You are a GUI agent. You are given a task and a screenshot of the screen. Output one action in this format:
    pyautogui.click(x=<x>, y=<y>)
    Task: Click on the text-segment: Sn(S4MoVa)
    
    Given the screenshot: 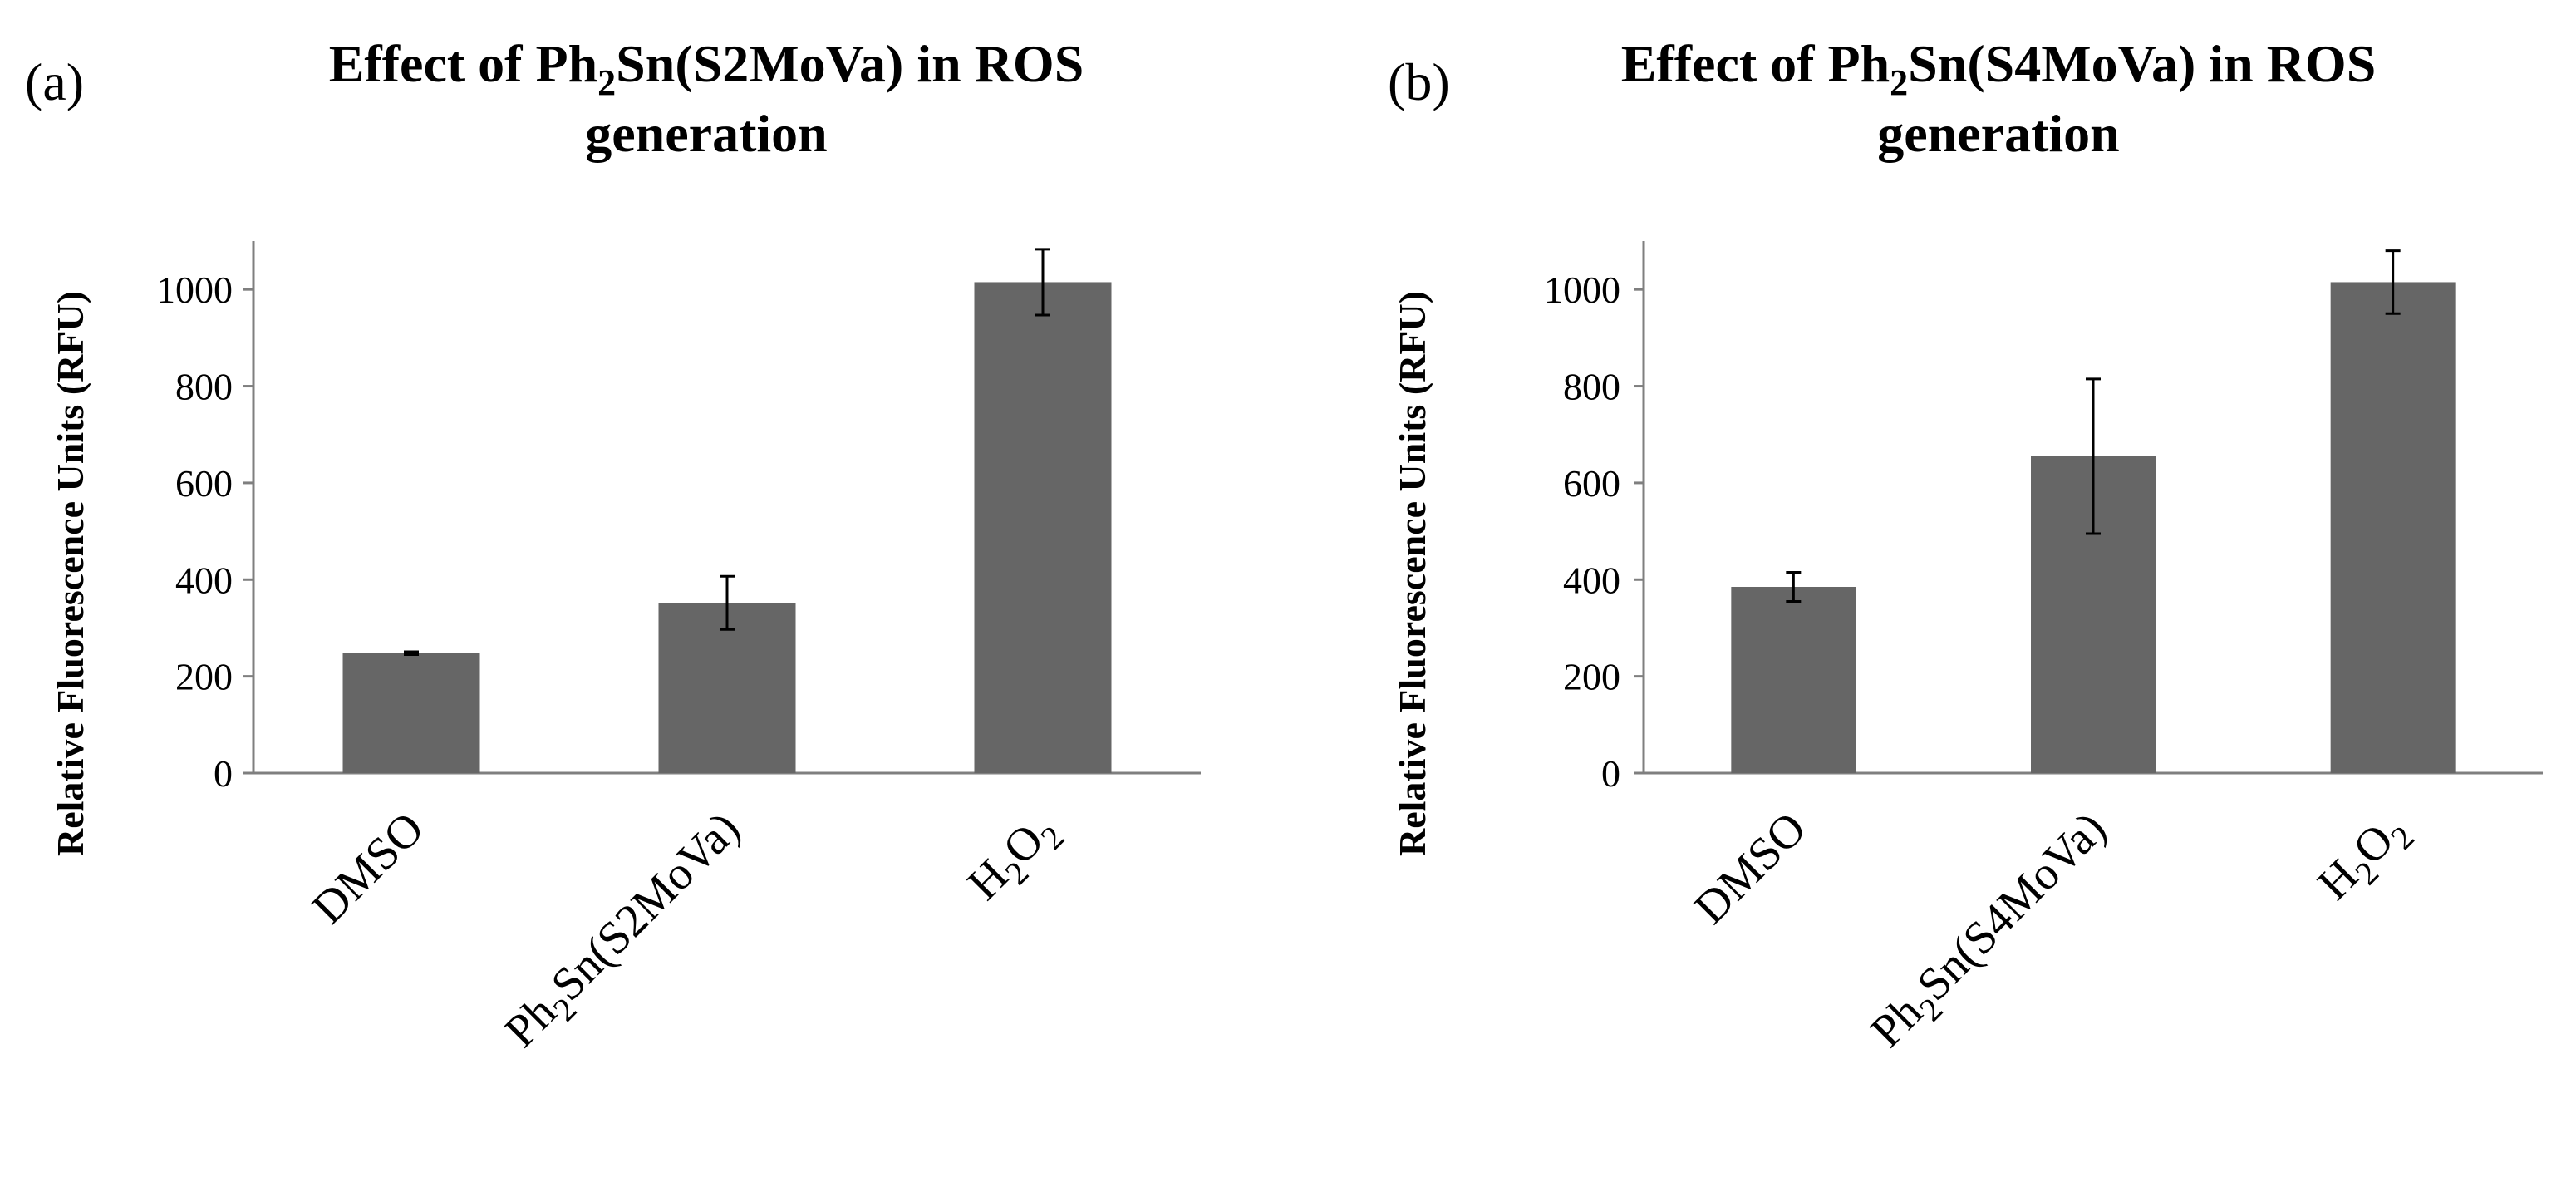 What is the action you would take?
    pyautogui.click(x=2012, y=906)
    